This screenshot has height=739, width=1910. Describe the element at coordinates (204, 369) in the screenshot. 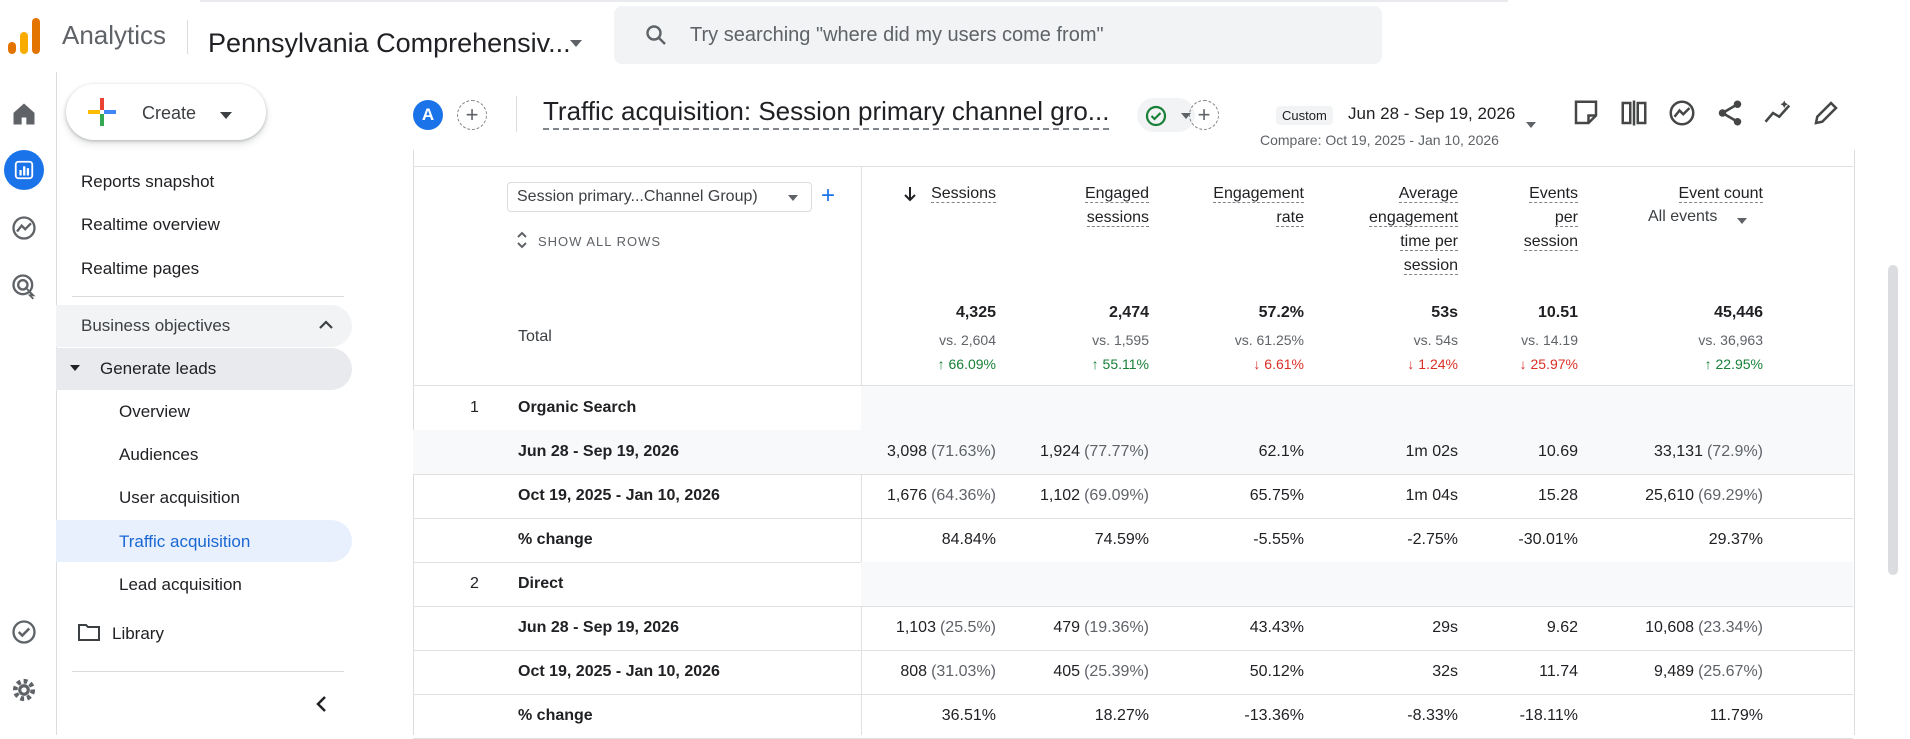

I see `group-generate-leads` at that location.